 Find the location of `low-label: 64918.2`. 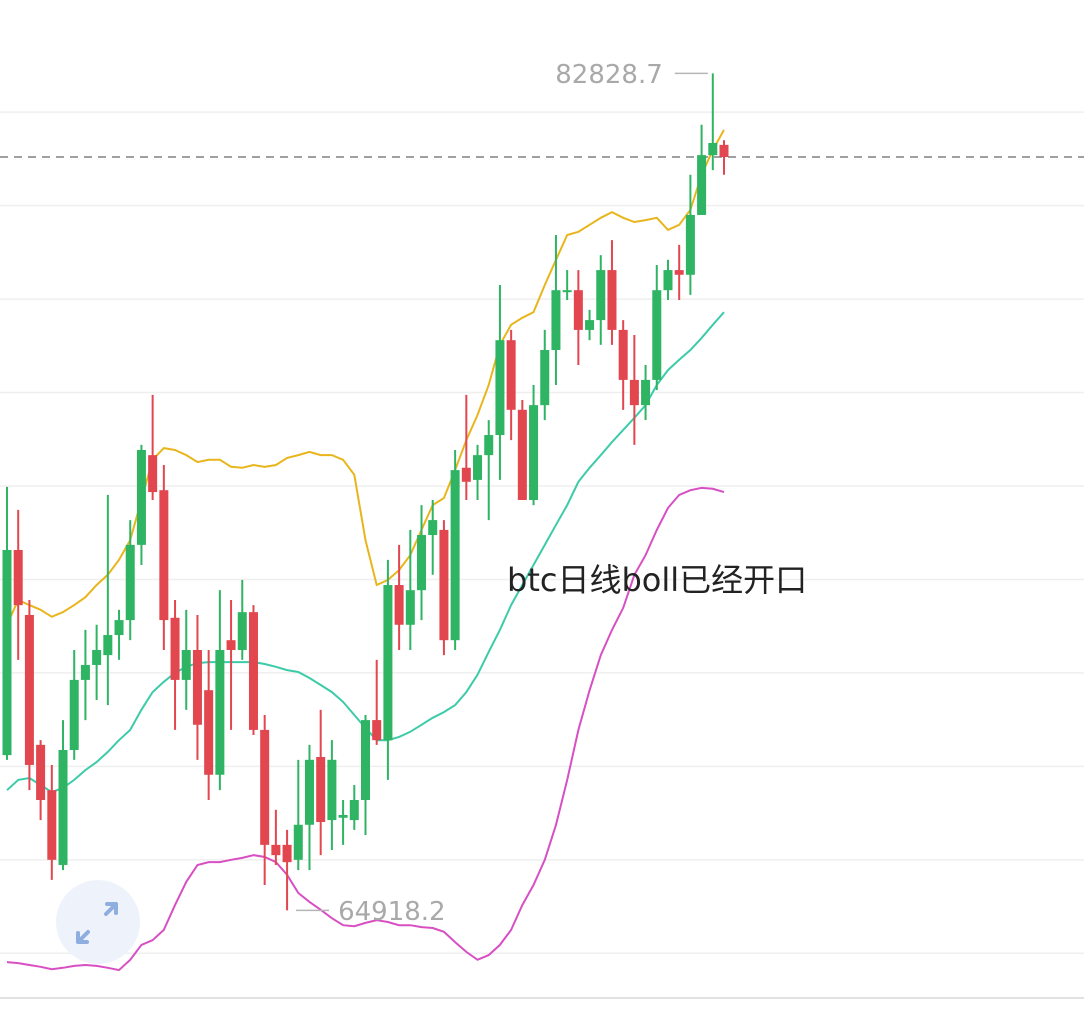

low-label: 64918.2 is located at coordinates (392, 912).